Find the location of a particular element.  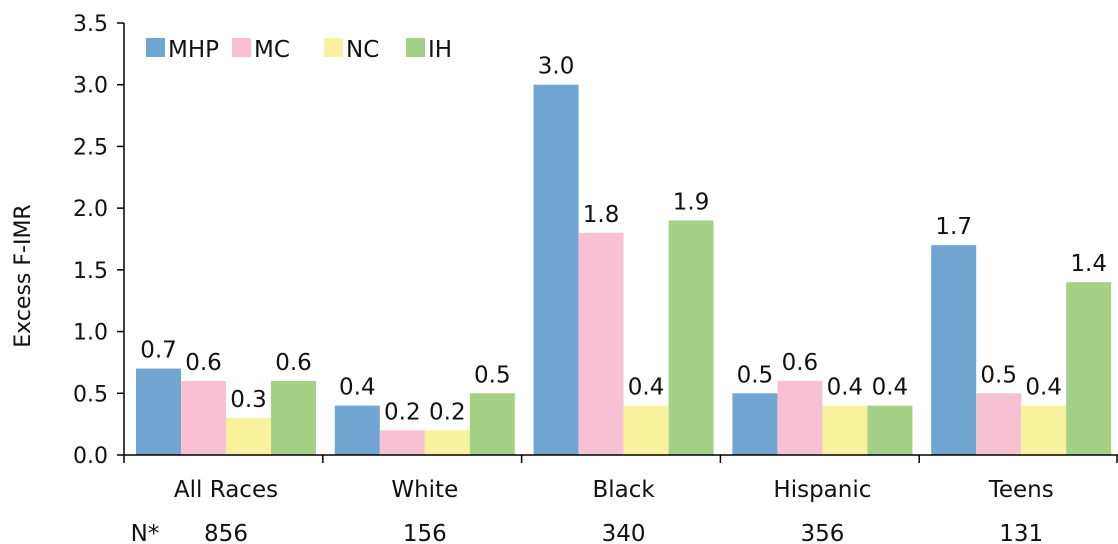

y-tick-label: 3.0 is located at coordinates (90, 86).